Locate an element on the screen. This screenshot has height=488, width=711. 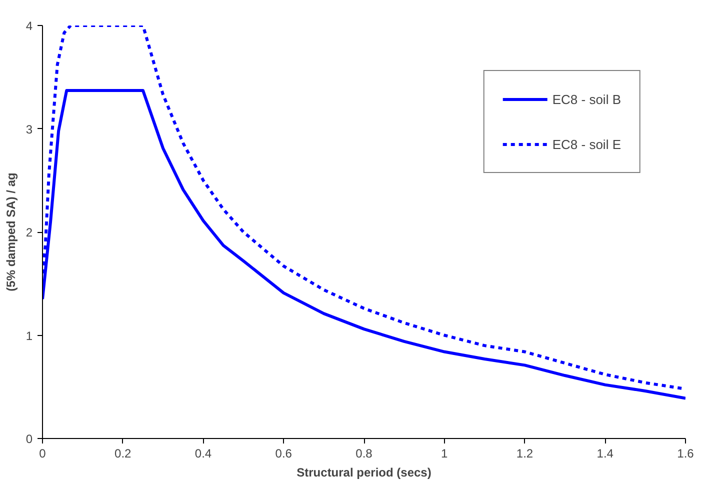
y-axis-title: (5% damped SA) / ag is located at coordinates (11, 232).